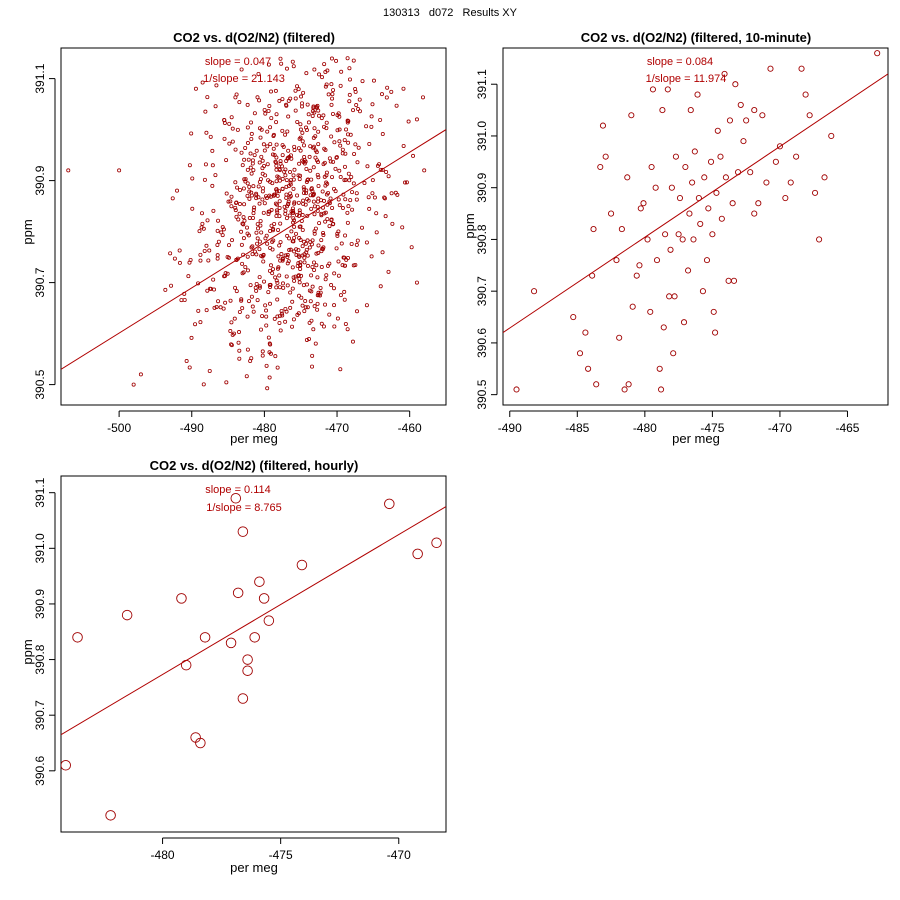  Describe the element at coordinates (40, 604) in the screenshot. I see `y-tick-label: 390.9` at that location.